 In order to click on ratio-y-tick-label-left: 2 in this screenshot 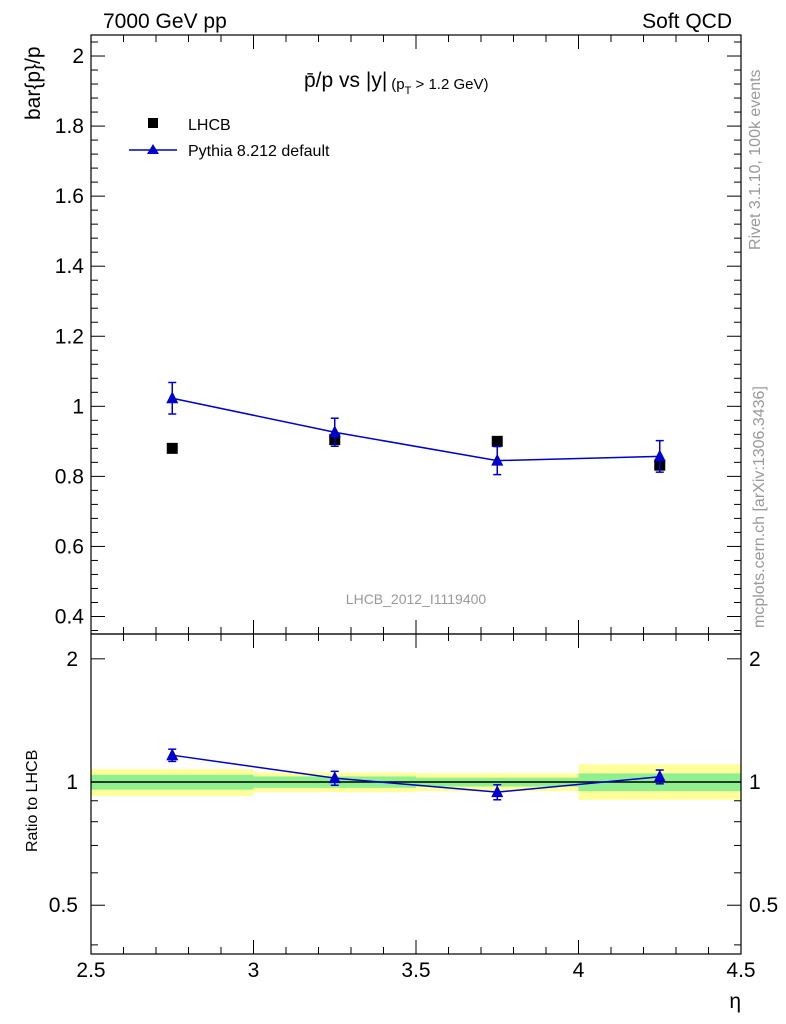, I will do `click(72, 659)`.